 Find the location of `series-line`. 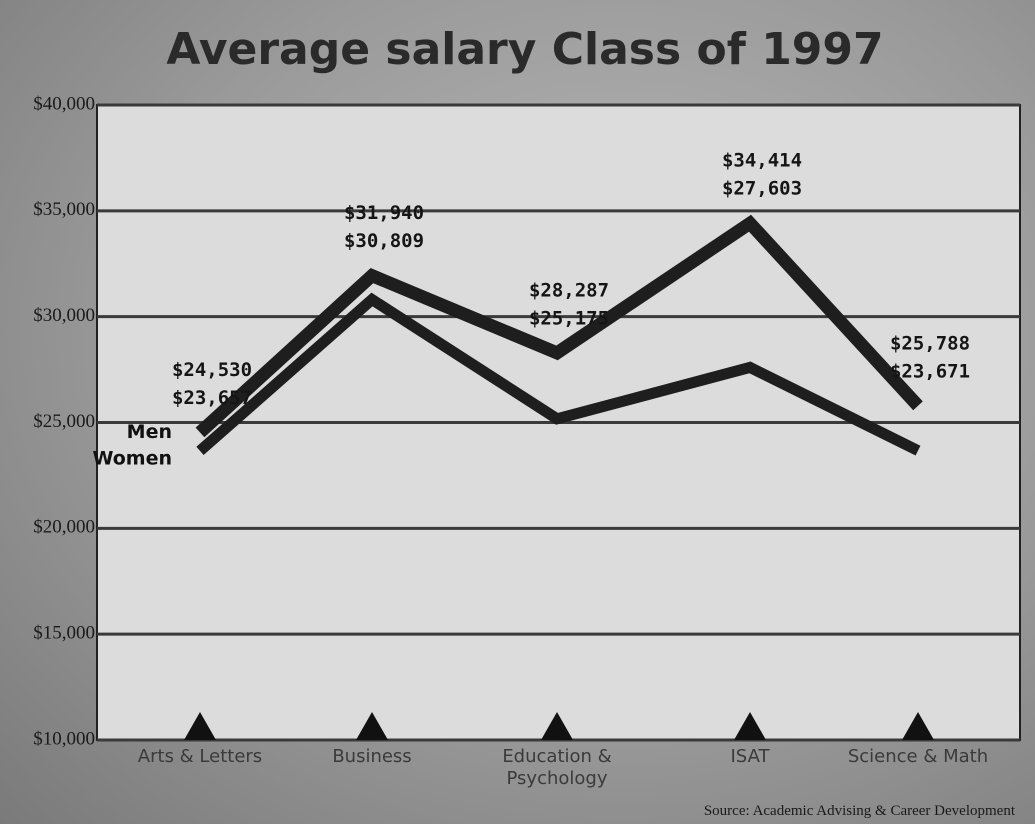

series-line is located at coordinates (558, 374).